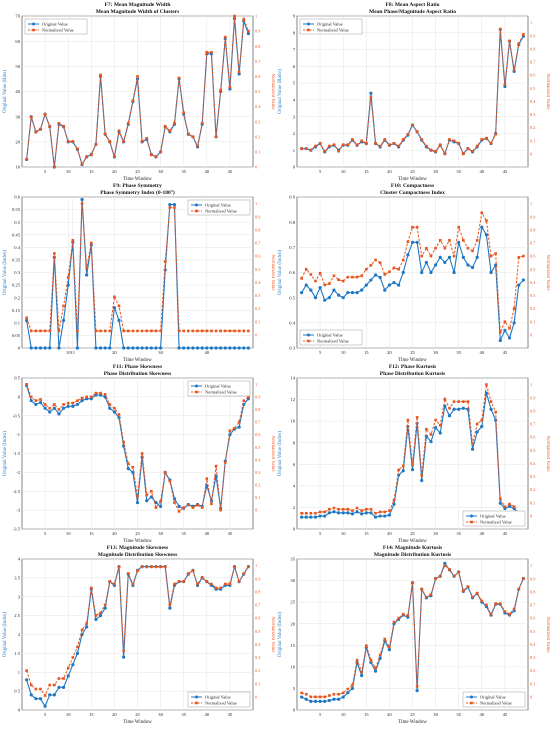 The width and height of the screenshot is (550, 729). Describe the element at coordinates (412, 193) in the screenshot. I see `chart-subtitle: Cluster Compactness Index` at that location.